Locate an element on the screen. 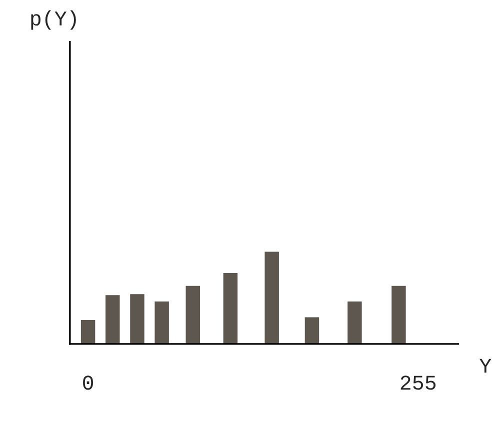 This screenshot has height=422, width=503. x-tick-label: 255 is located at coordinates (418, 383).